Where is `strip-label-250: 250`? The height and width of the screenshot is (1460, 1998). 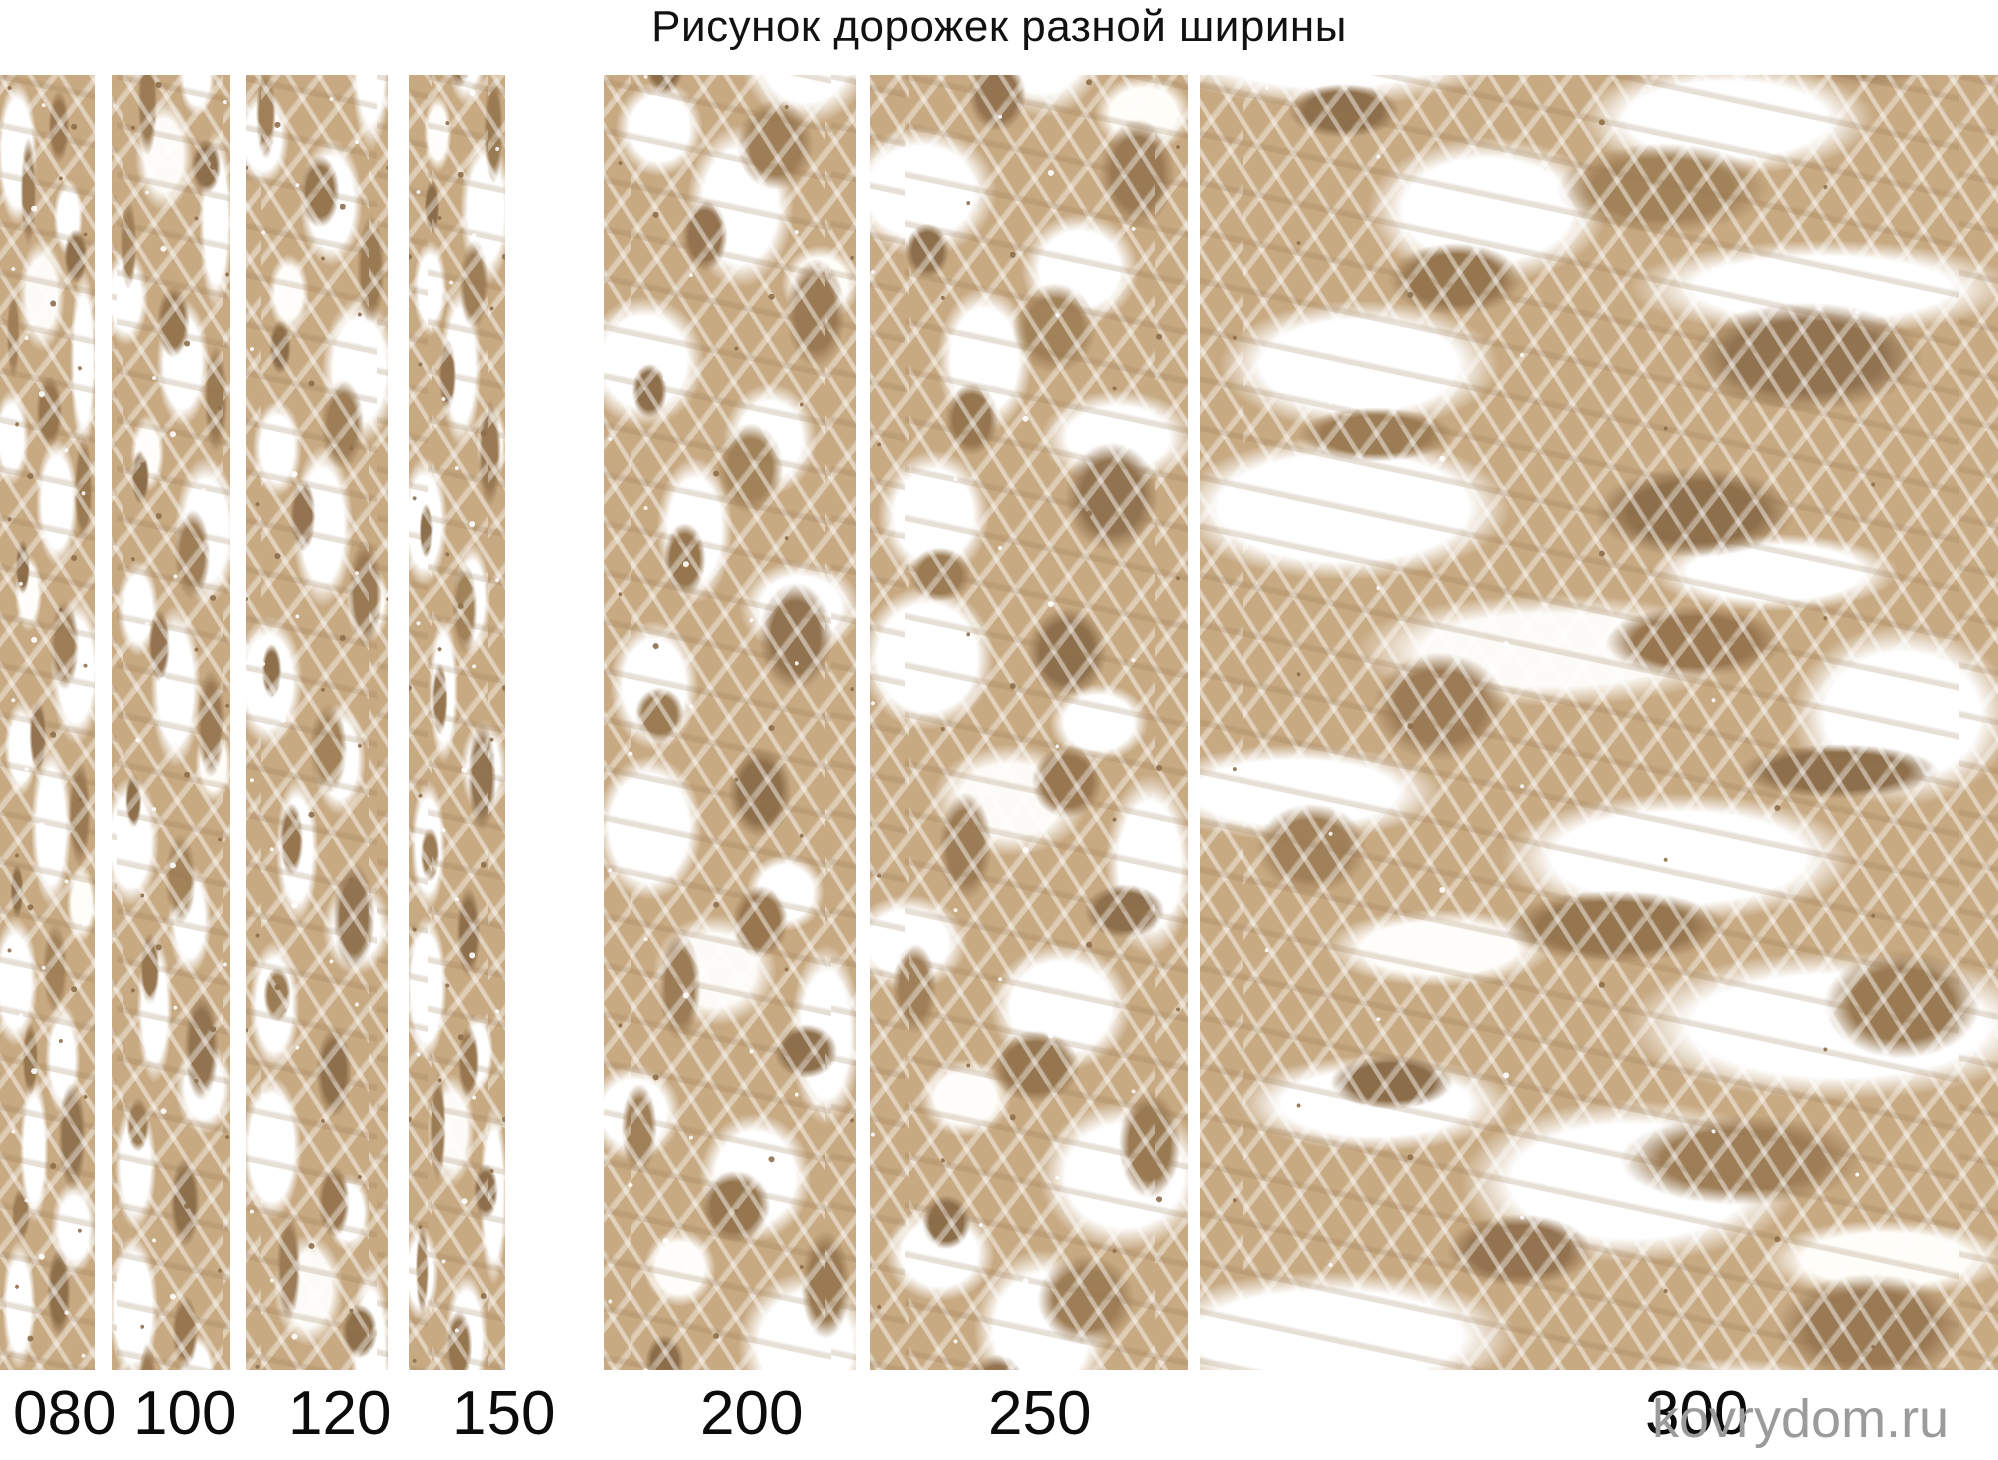 strip-label-250: 250 is located at coordinates (1040, 1413).